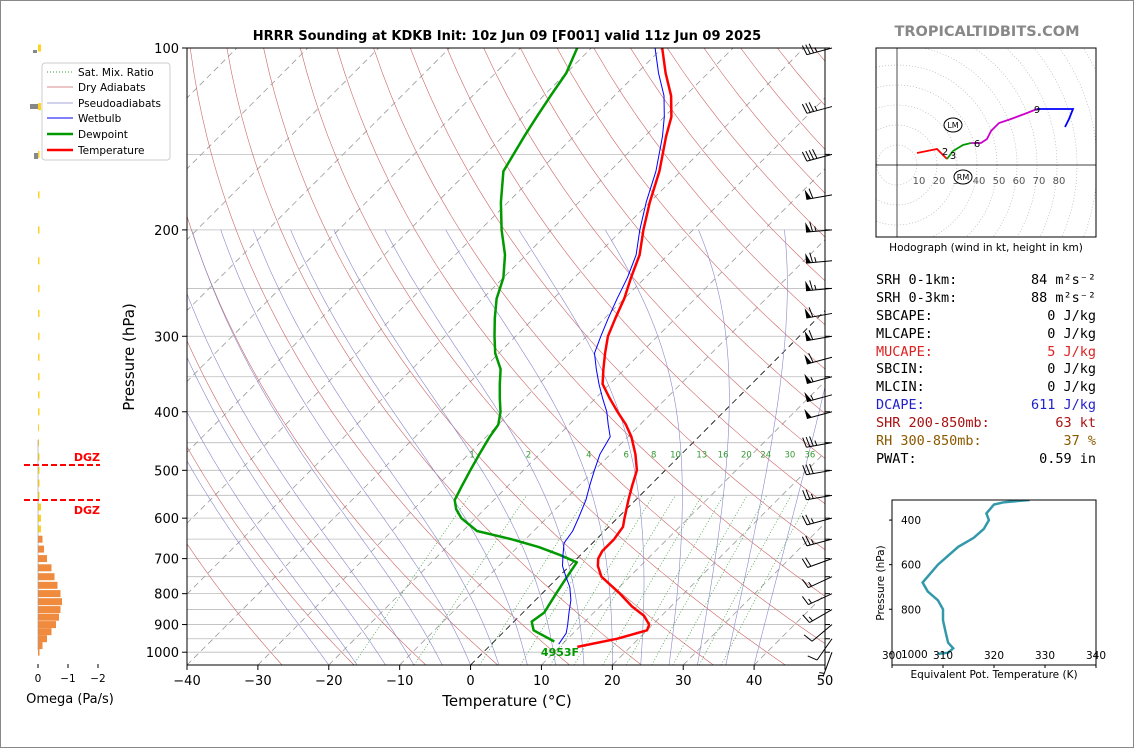 This screenshot has height=748, width=1134. I want to click on profile-dewpoint, so click(516, 345).